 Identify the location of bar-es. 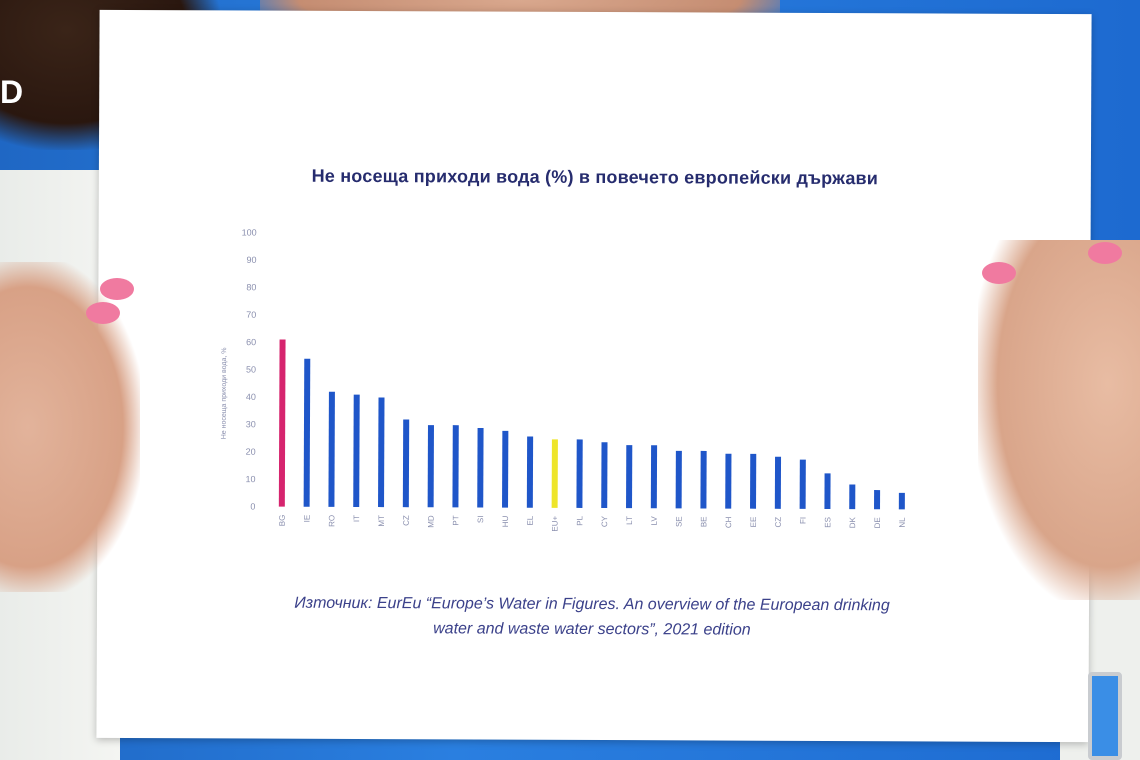
(827, 491).